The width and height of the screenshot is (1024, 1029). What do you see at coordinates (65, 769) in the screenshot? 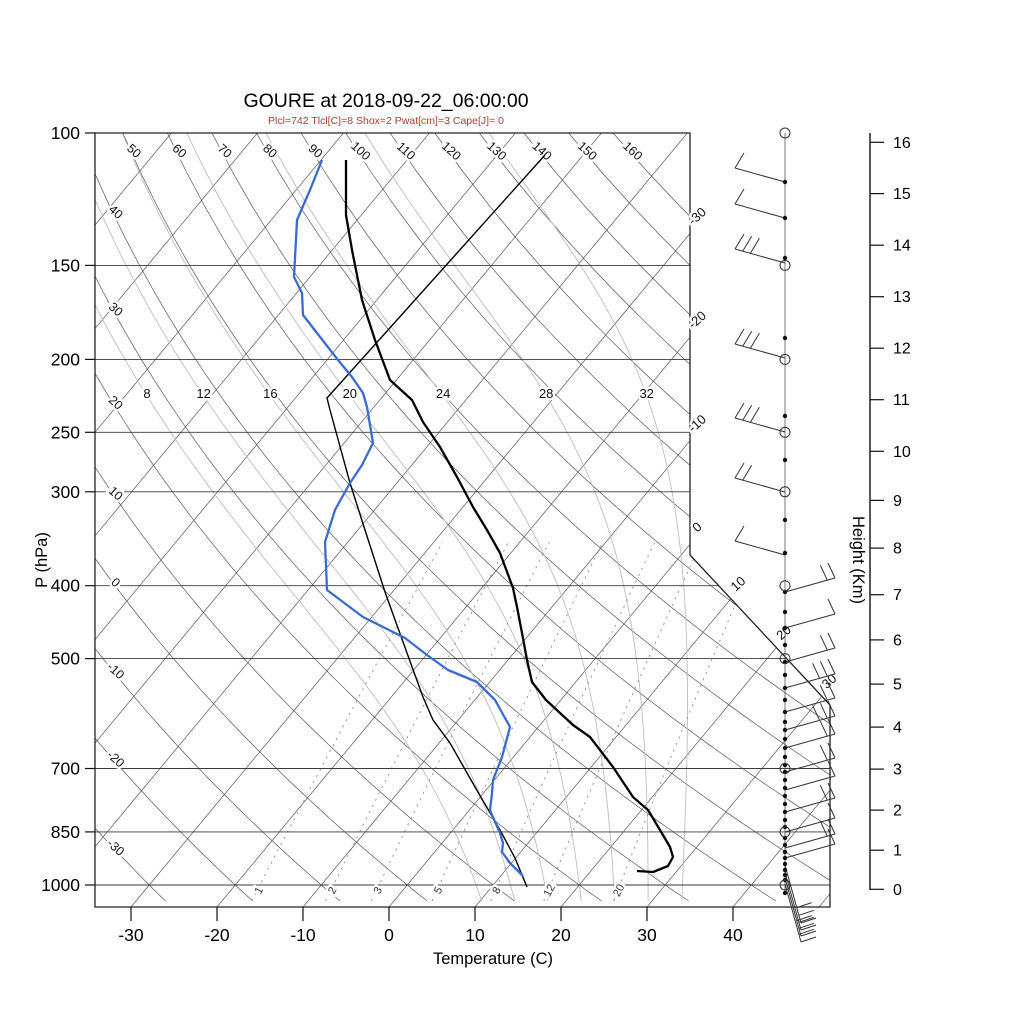
I see `pressure-tick-label: 700` at bounding box center [65, 769].